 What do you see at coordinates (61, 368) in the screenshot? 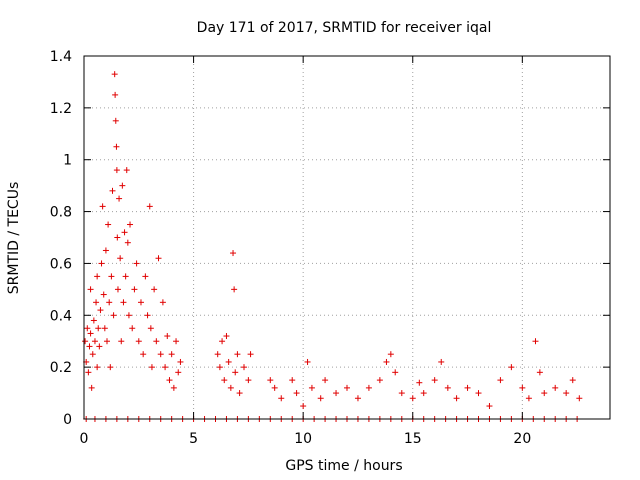
I see `y-tick-label: 0.2` at bounding box center [61, 368].